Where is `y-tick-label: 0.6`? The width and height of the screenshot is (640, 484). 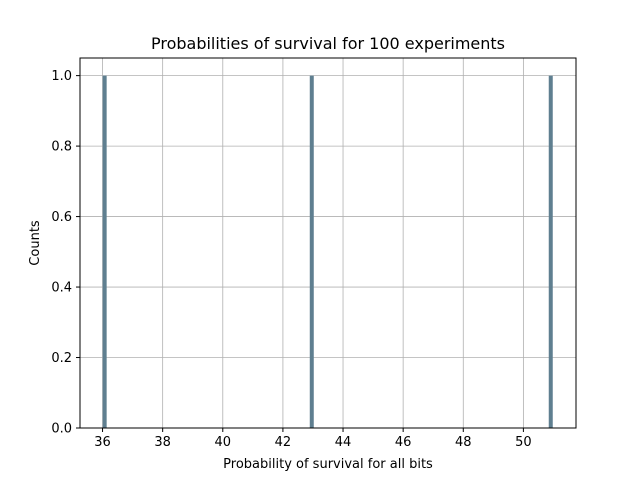
y-tick-label: 0.6 is located at coordinates (61, 217).